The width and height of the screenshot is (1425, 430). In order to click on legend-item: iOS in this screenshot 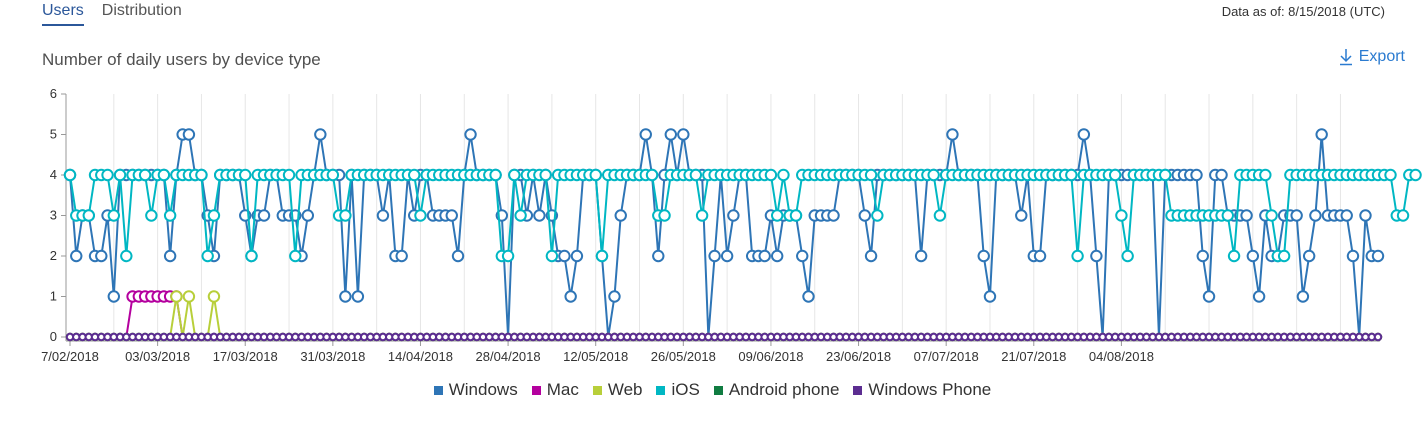, I will do `click(678, 390)`.